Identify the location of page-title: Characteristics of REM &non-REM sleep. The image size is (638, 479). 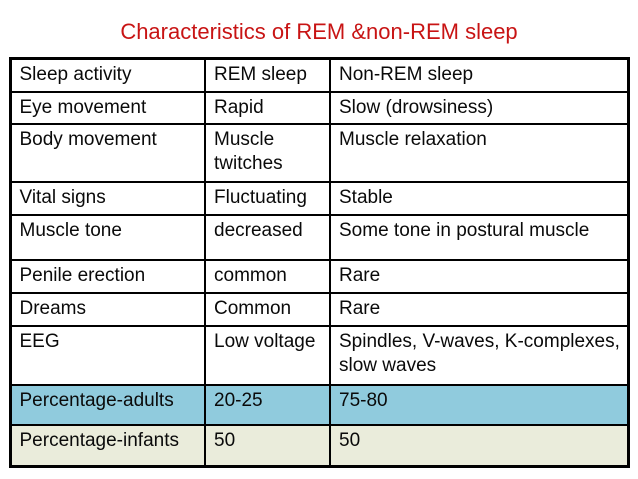
(319, 31).